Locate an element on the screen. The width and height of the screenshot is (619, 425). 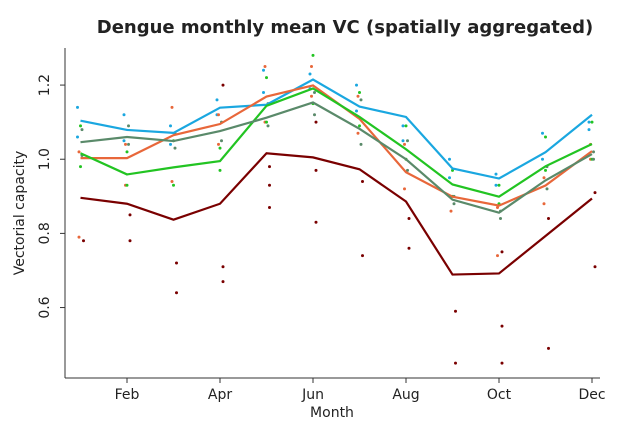
x-tick-label: Oct is located at coordinates (499, 395).